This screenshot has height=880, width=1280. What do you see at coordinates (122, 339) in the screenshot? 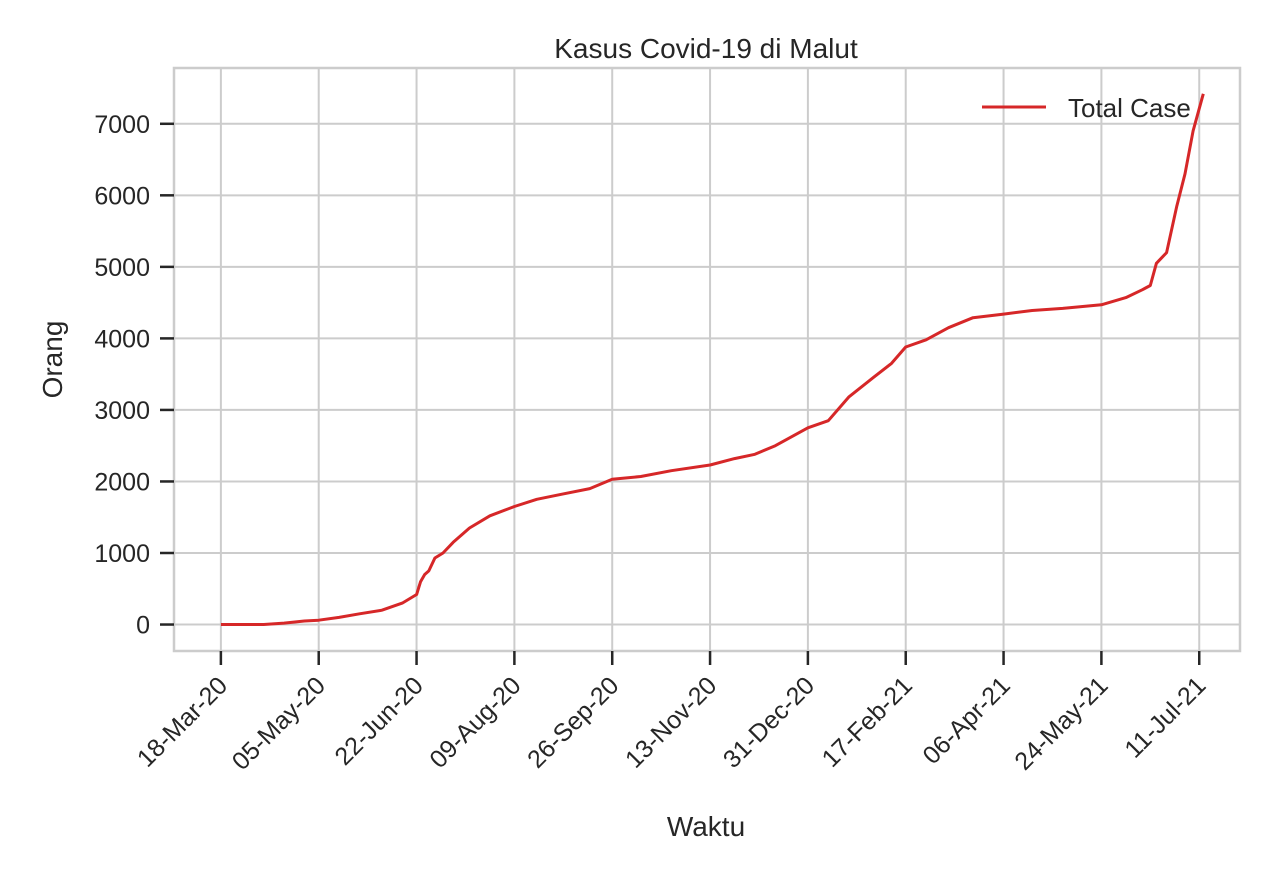
I see `y-tick-label: 4000` at bounding box center [122, 339].